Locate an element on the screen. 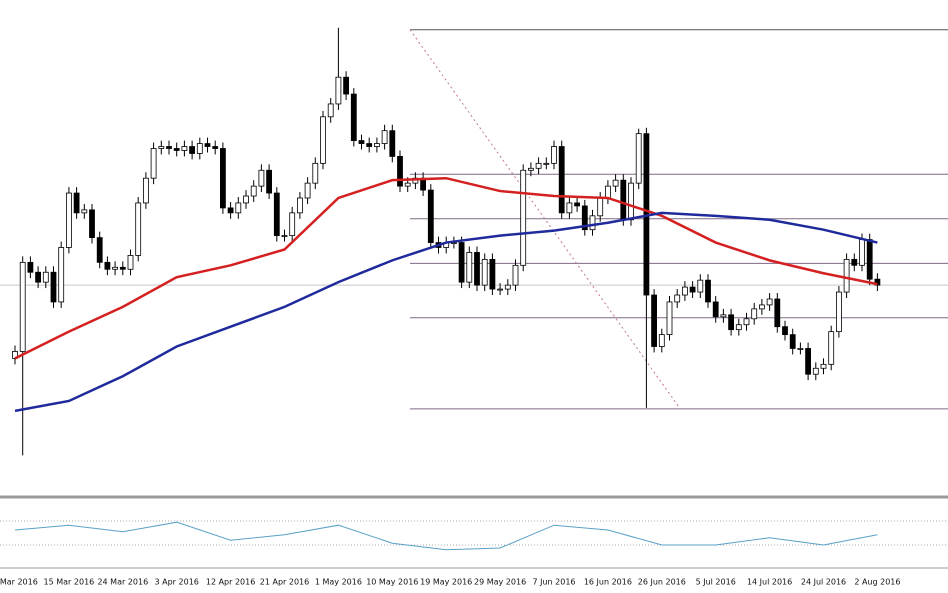 The height and width of the screenshot is (593, 948). date-label: 2 Aug 2016 is located at coordinates (877, 582).